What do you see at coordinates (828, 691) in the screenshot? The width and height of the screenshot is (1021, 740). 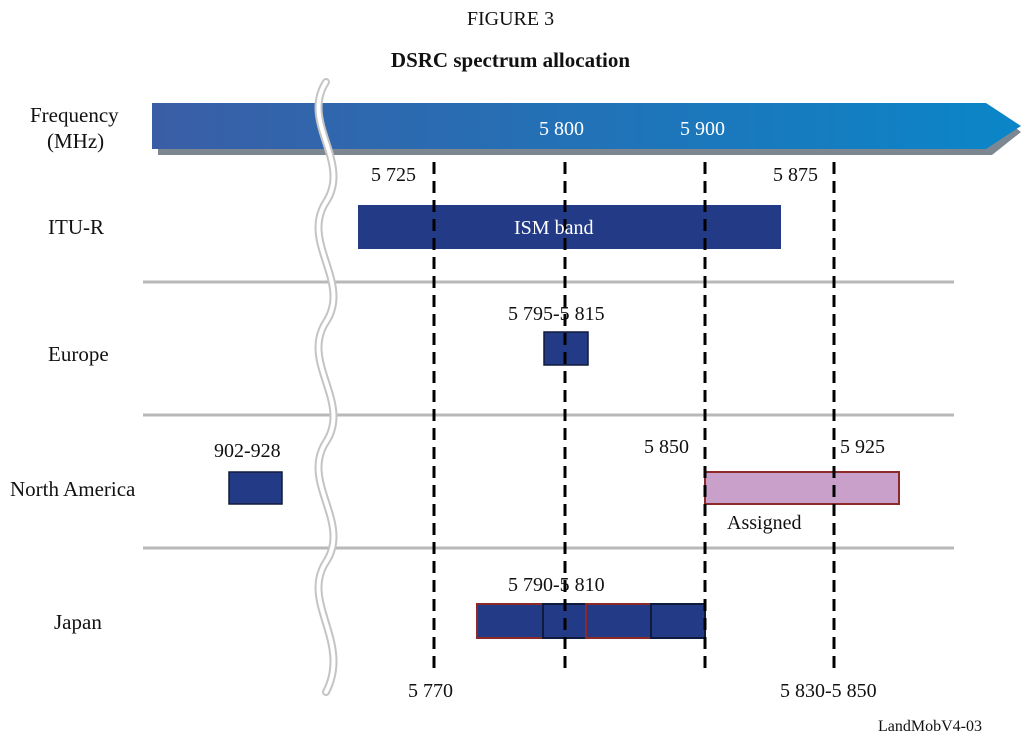 I see `marker-label-5830-5850: 5 830-5 850` at bounding box center [828, 691].